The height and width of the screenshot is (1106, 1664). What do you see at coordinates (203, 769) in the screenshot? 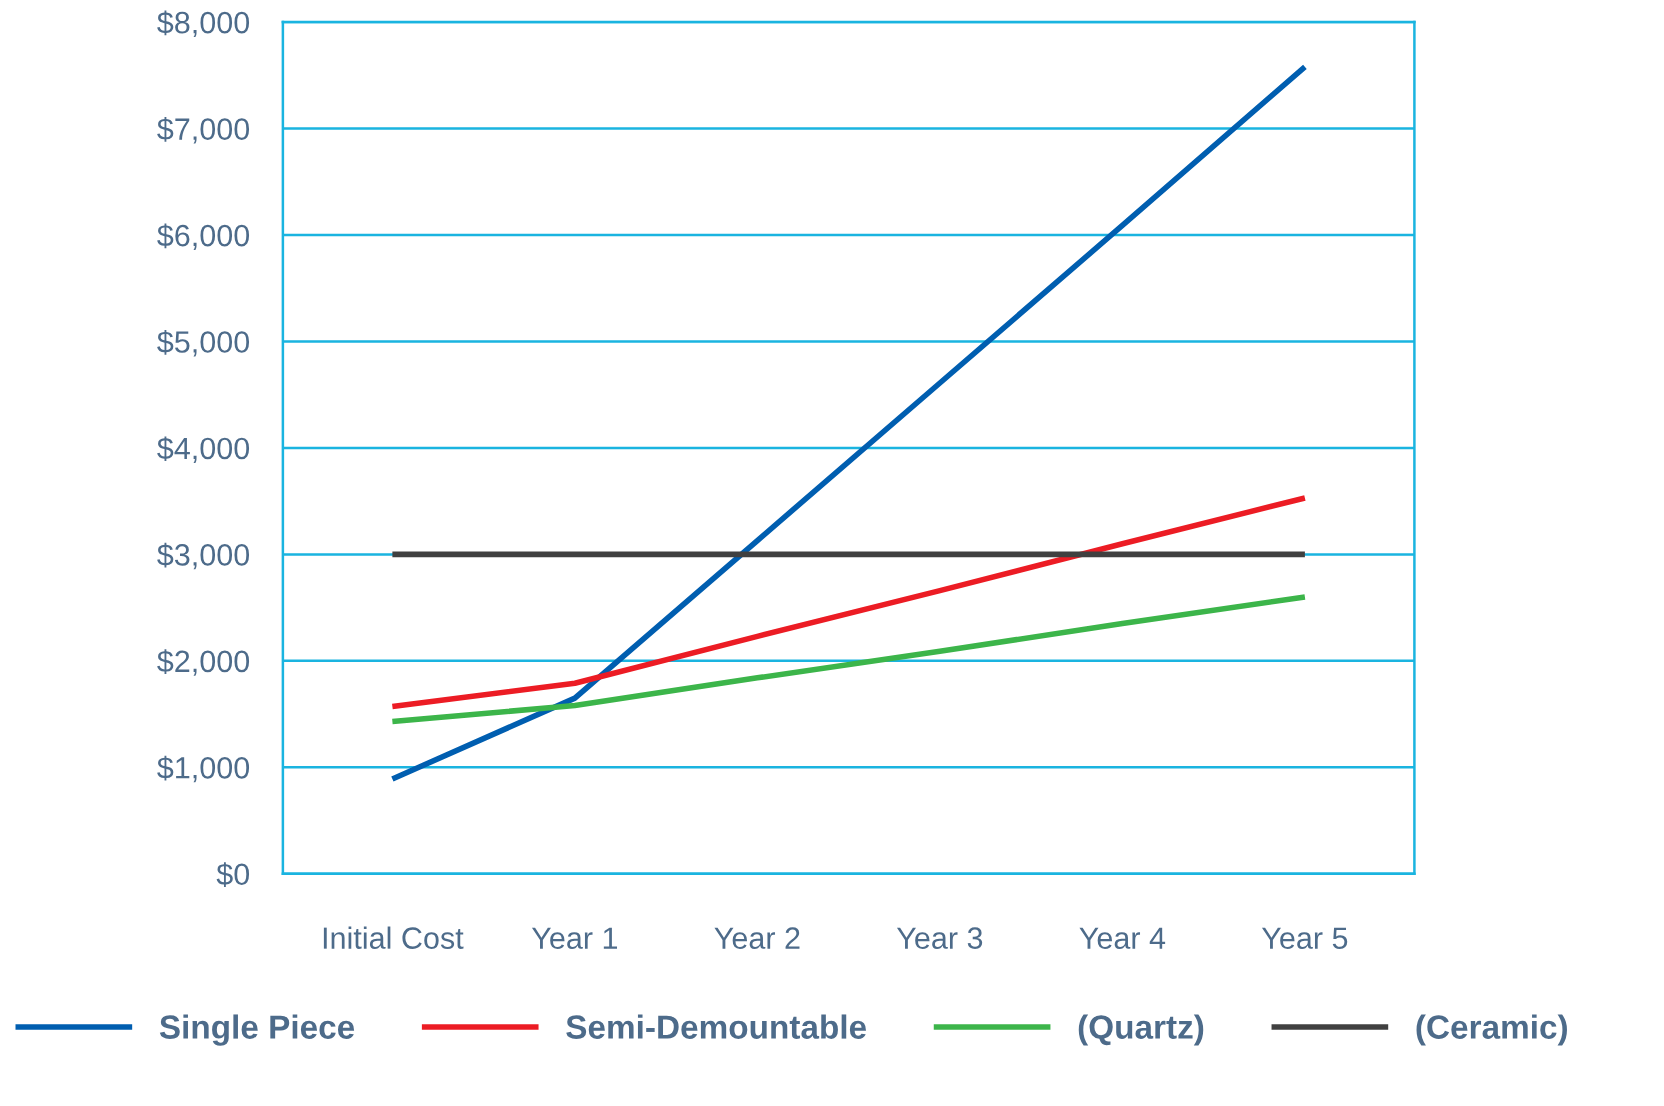
I see `y-tick-label: $1,000` at bounding box center [203, 769].